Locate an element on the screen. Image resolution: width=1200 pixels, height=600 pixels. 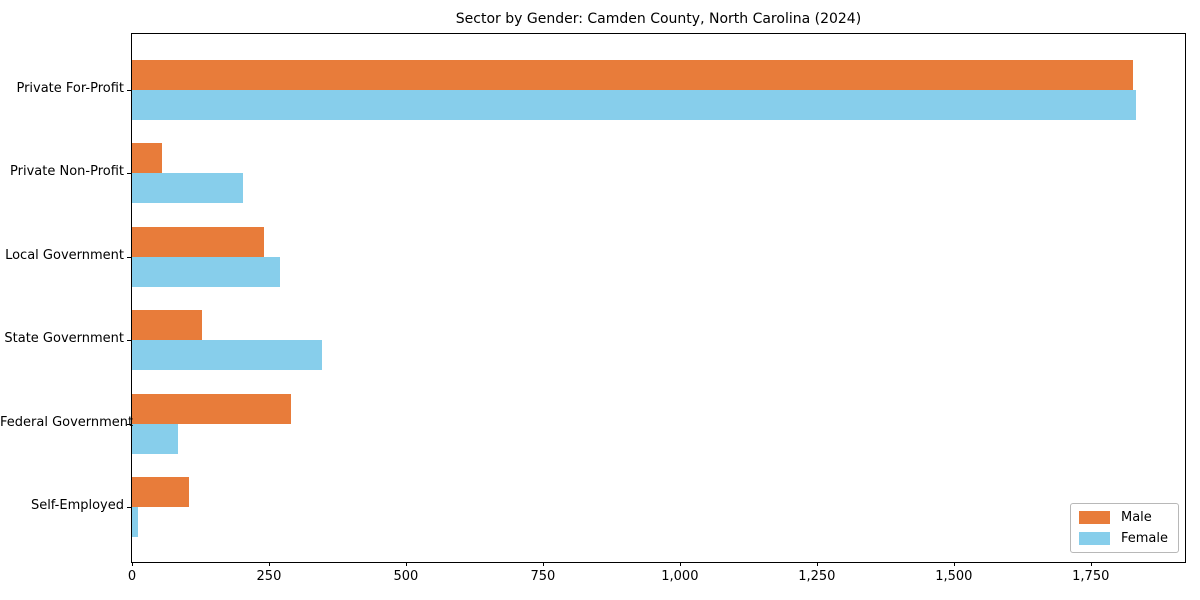
bar-female-local-government is located at coordinates (206, 271).